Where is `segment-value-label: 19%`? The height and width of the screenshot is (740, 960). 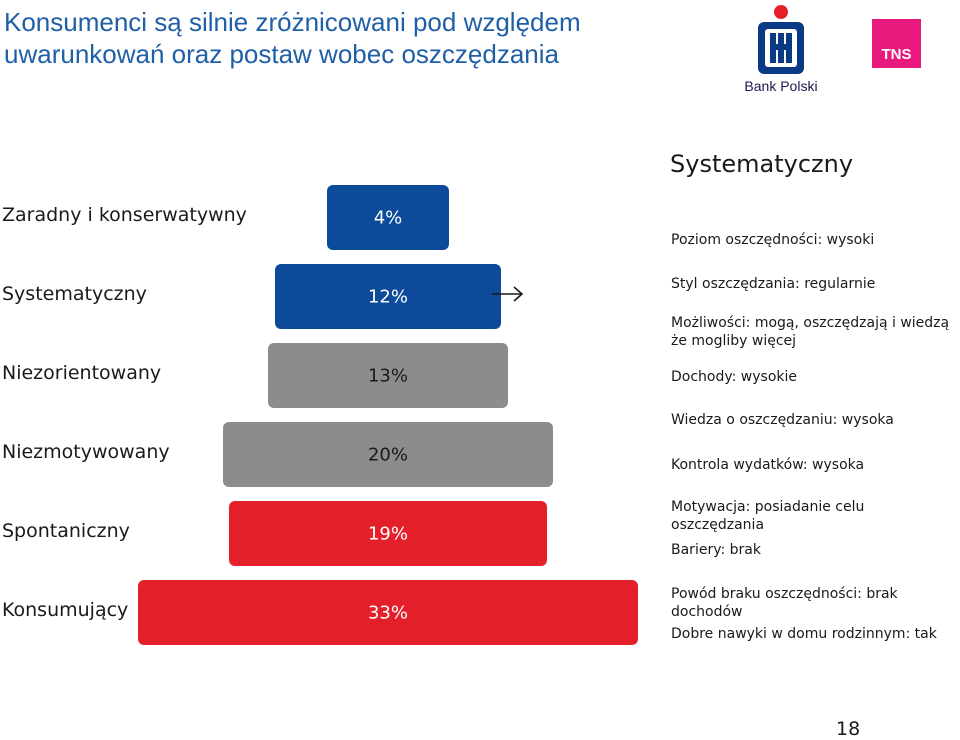
segment-value-label: 19% is located at coordinates (387, 533).